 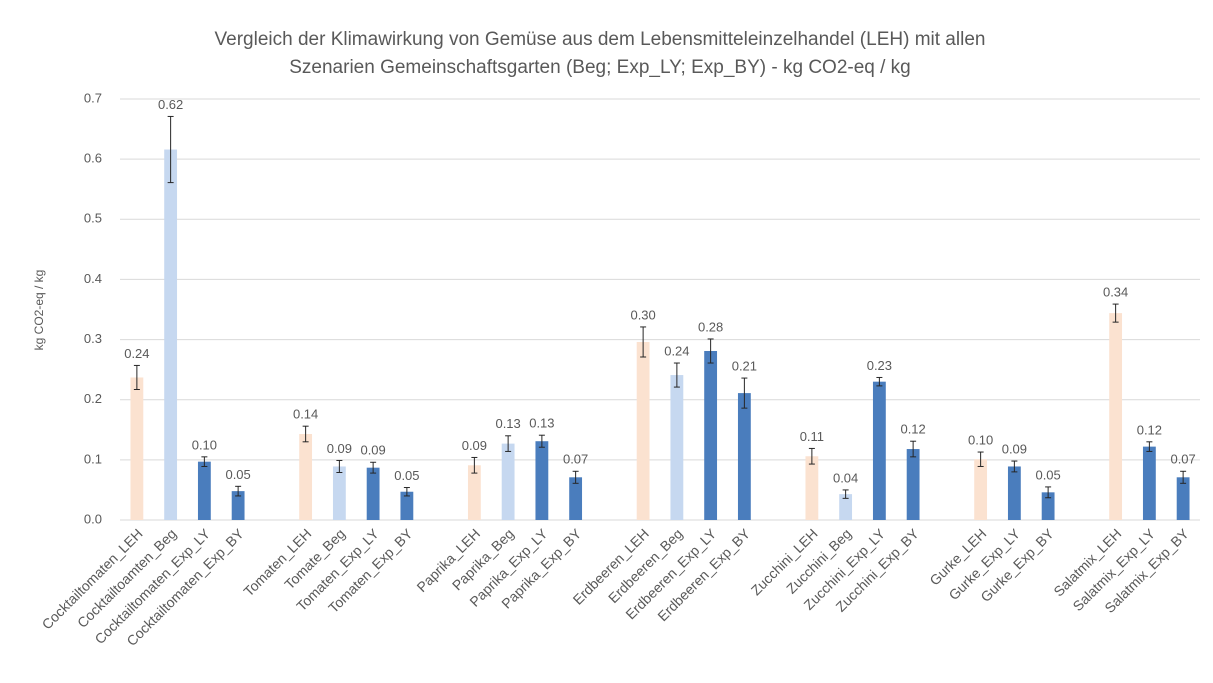 What do you see at coordinates (305, 414) in the screenshot?
I see `data-label: 0.14` at bounding box center [305, 414].